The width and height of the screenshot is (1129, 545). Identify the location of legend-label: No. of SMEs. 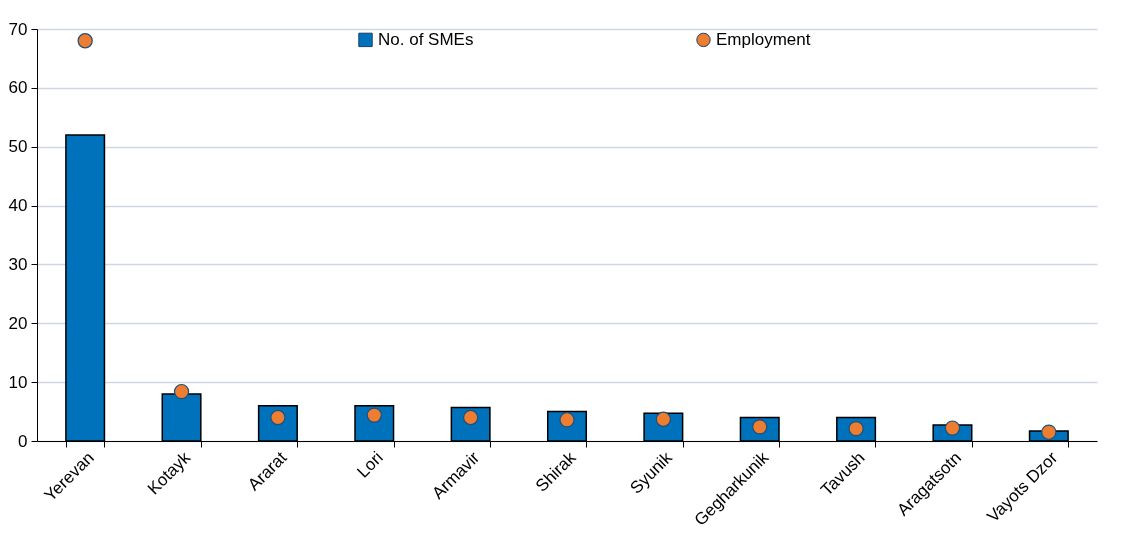
(426, 39).